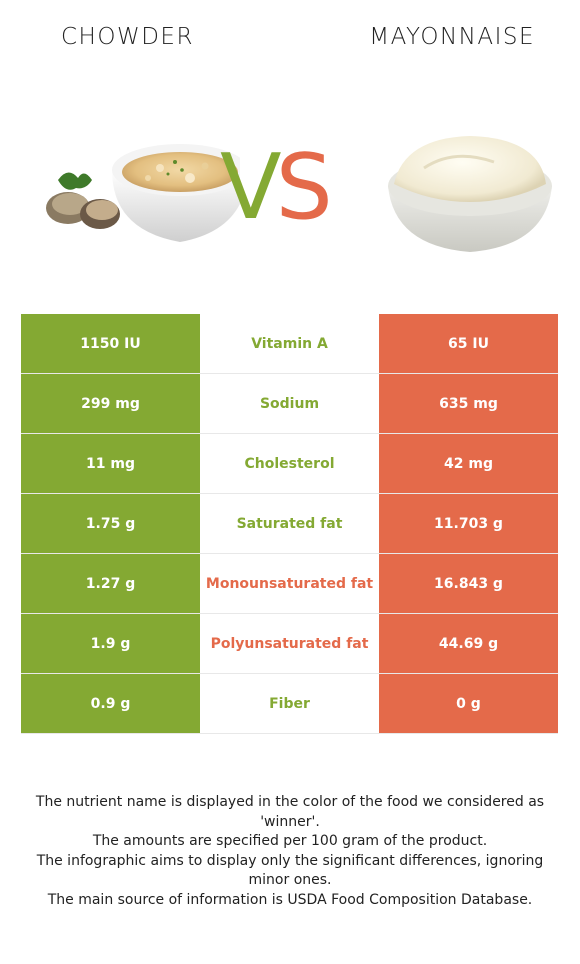  What do you see at coordinates (468, 344) in the screenshot?
I see `right-value: 65 IU` at bounding box center [468, 344].